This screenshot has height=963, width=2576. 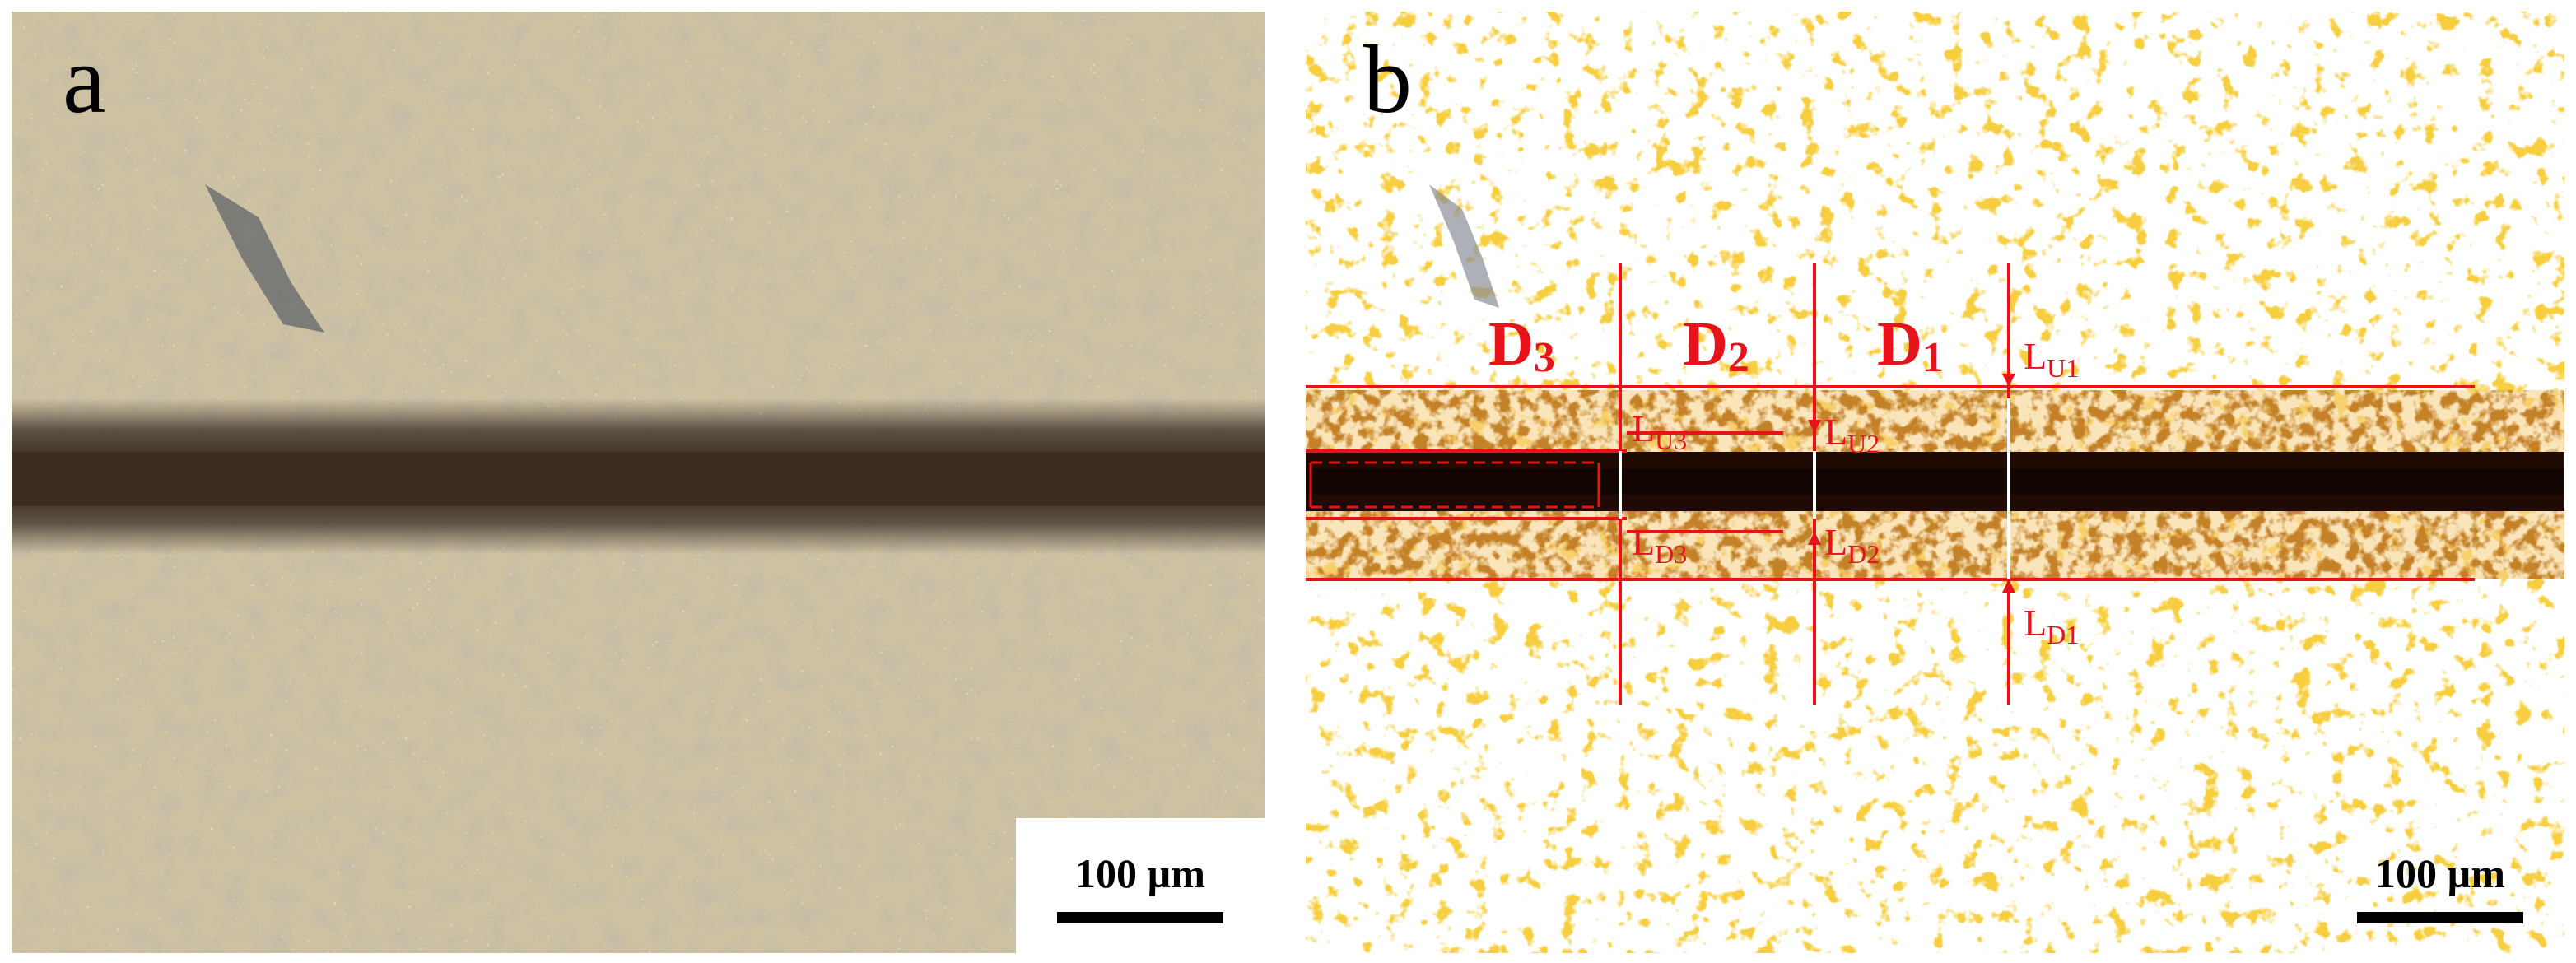 I want to click on white-section-lines, so click(x=1815, y=488).